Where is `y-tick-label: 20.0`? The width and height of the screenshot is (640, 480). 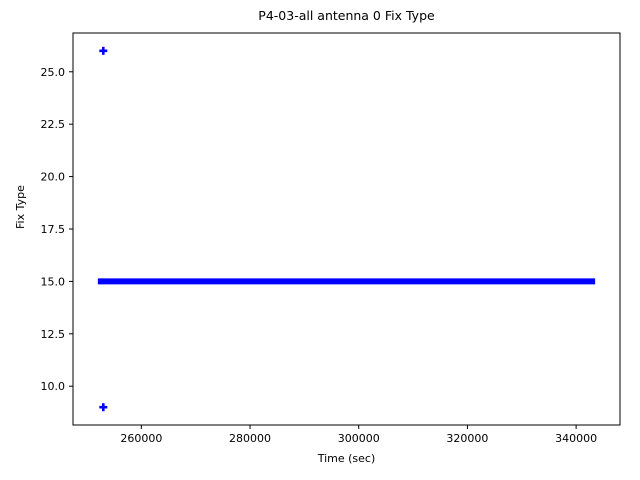
y-tick-label: 20.0 is located at coordinates (53, 177).